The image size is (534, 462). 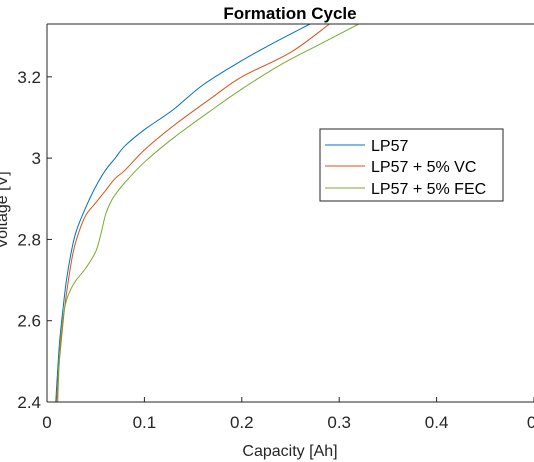 I want to click on y-ticks: 2.4 2.6 2.8 3 3.2, so click(x=34, y=240).